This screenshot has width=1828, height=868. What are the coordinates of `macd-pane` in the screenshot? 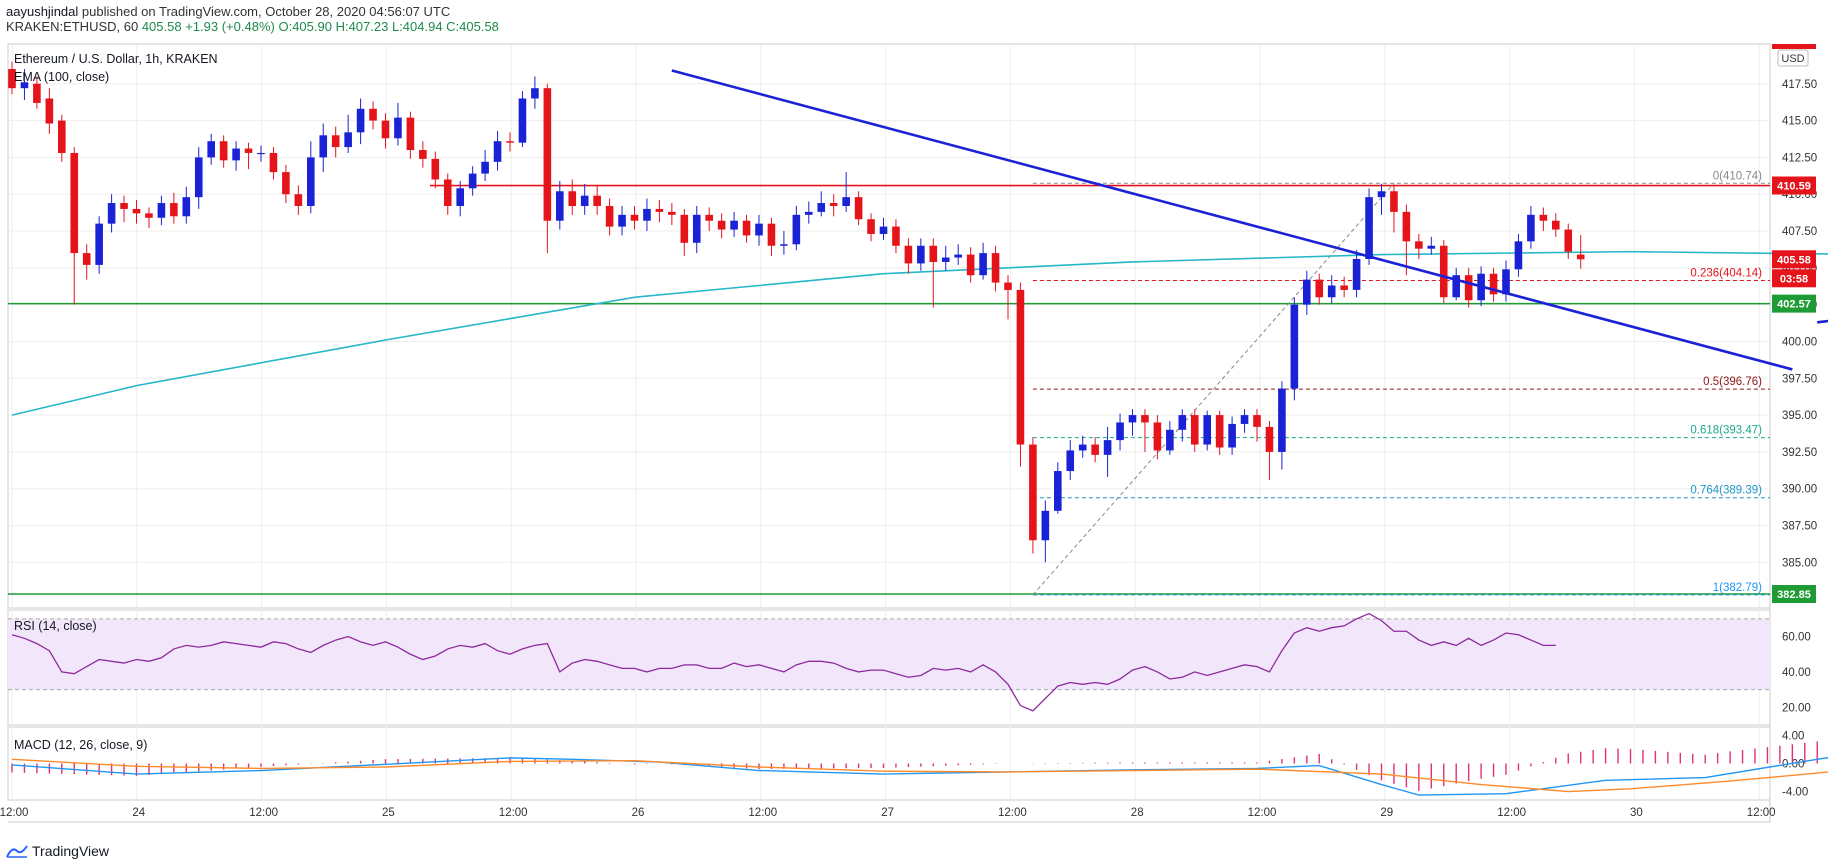 It's located at (889, 763).